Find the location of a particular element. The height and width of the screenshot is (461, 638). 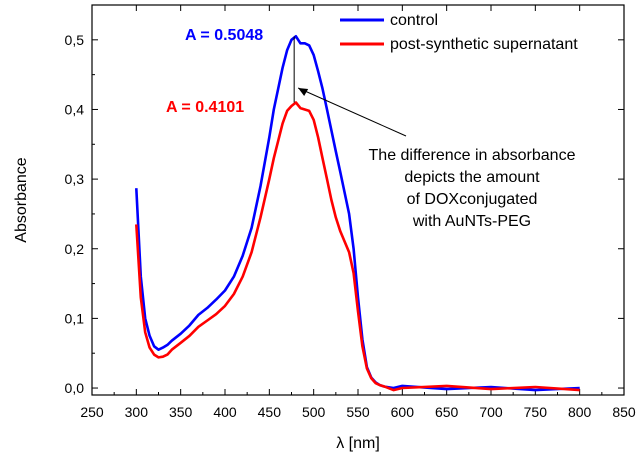

x-tick-label: 350 is located at coordinates (181, 412).